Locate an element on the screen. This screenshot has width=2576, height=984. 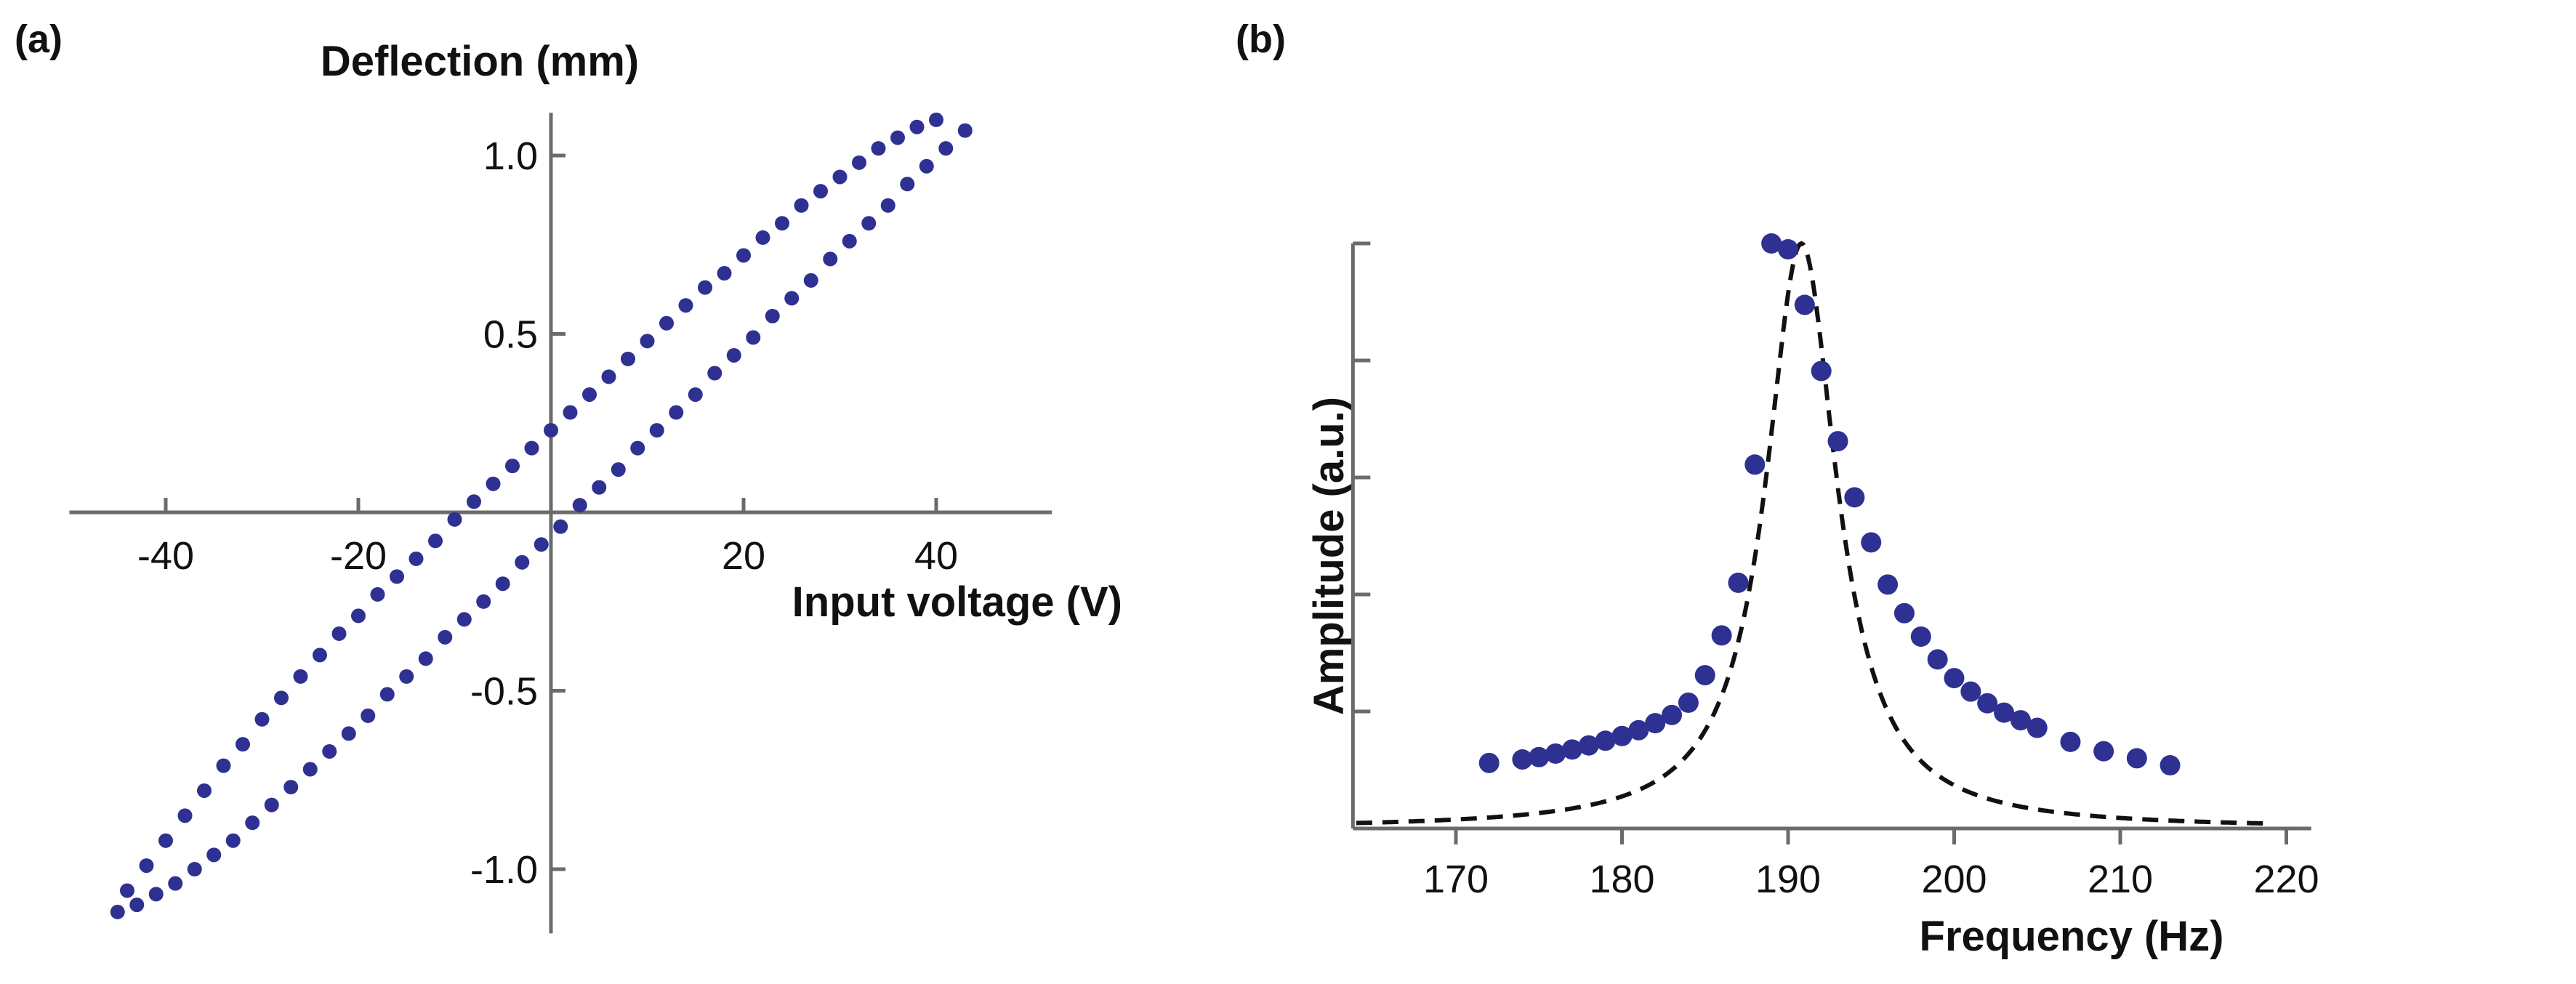
chart-a-x-tick-label: -40 is located at coordinates (165, 556).